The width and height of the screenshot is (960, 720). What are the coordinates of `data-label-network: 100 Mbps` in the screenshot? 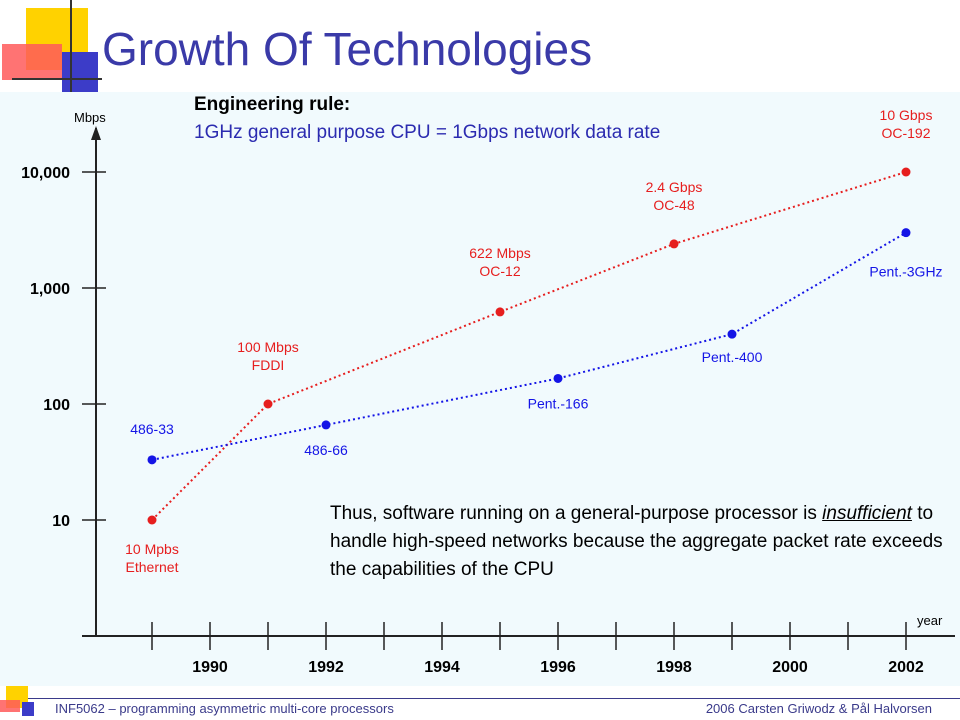 It's located at (267, 347).